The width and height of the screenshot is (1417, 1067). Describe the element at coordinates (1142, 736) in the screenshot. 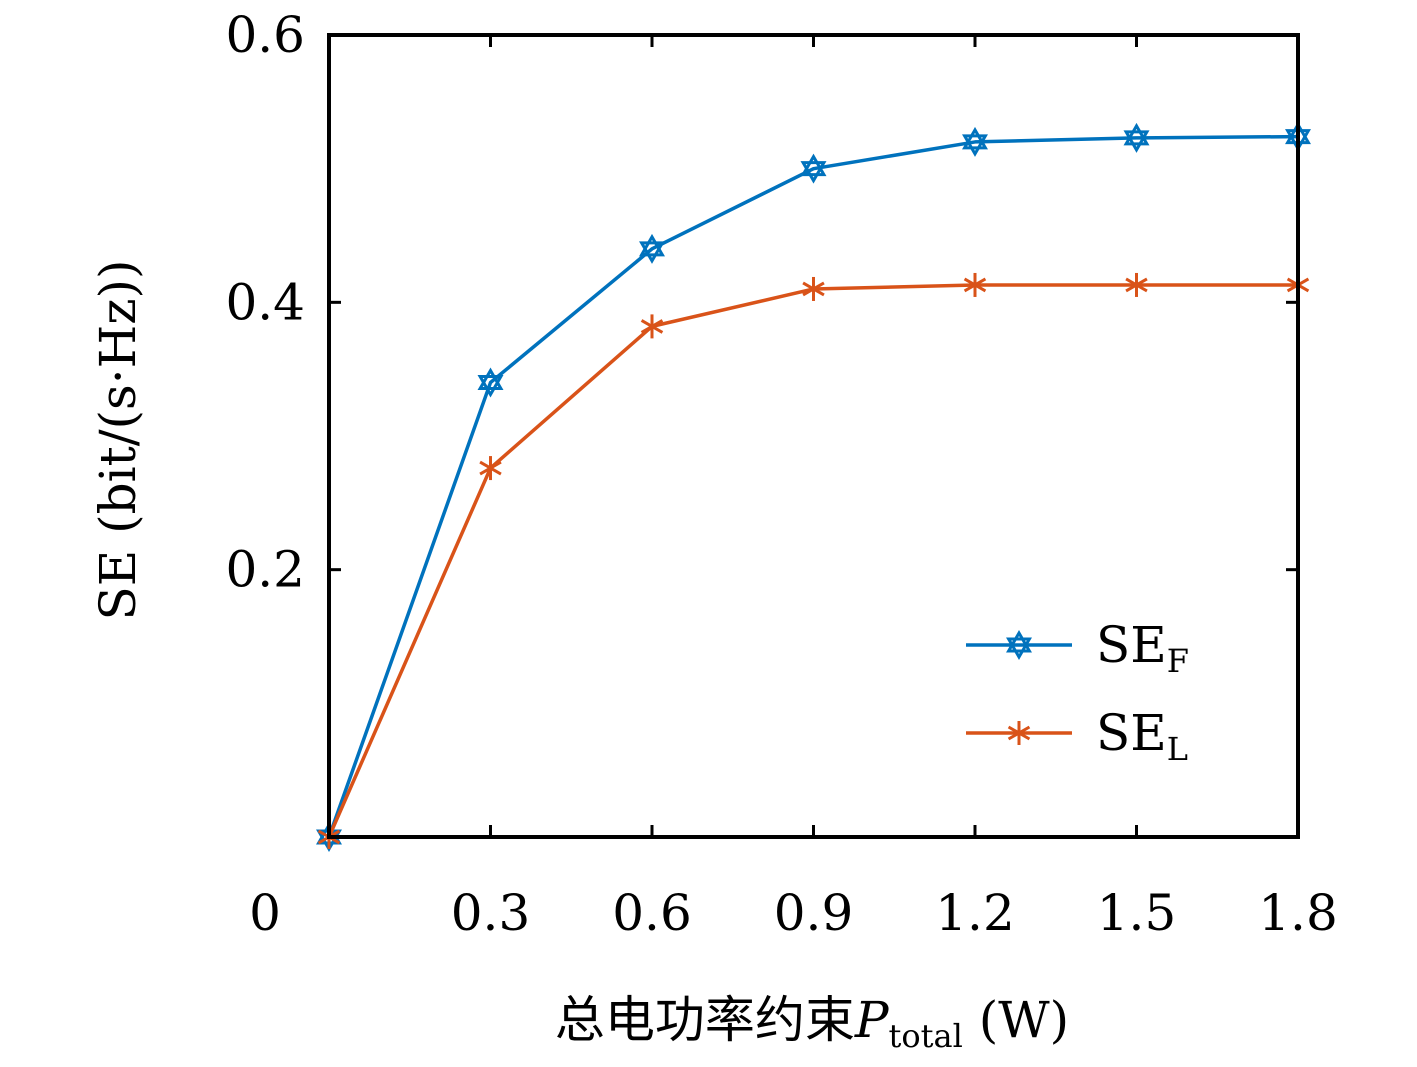

I see `legend-label: SEL` at that location.